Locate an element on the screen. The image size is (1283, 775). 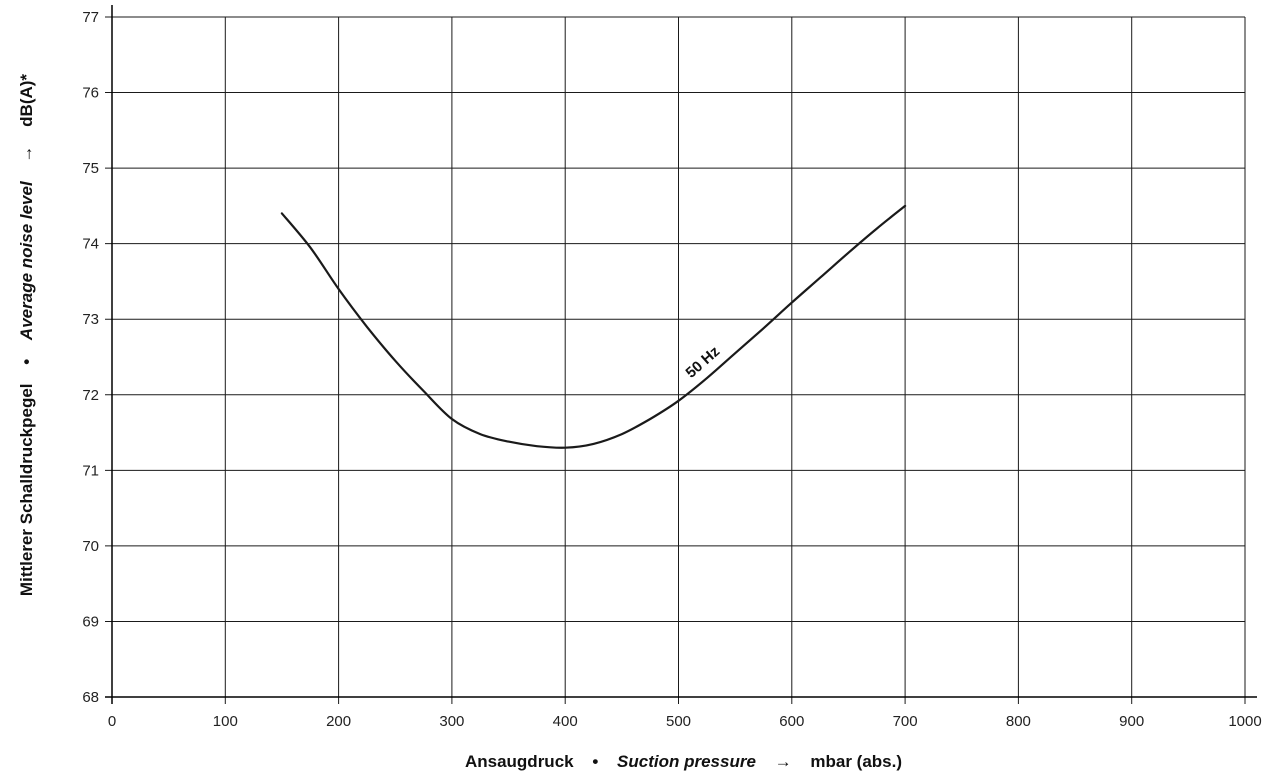
y-tick-label-68: 68 is located at coordinates (90, 697).